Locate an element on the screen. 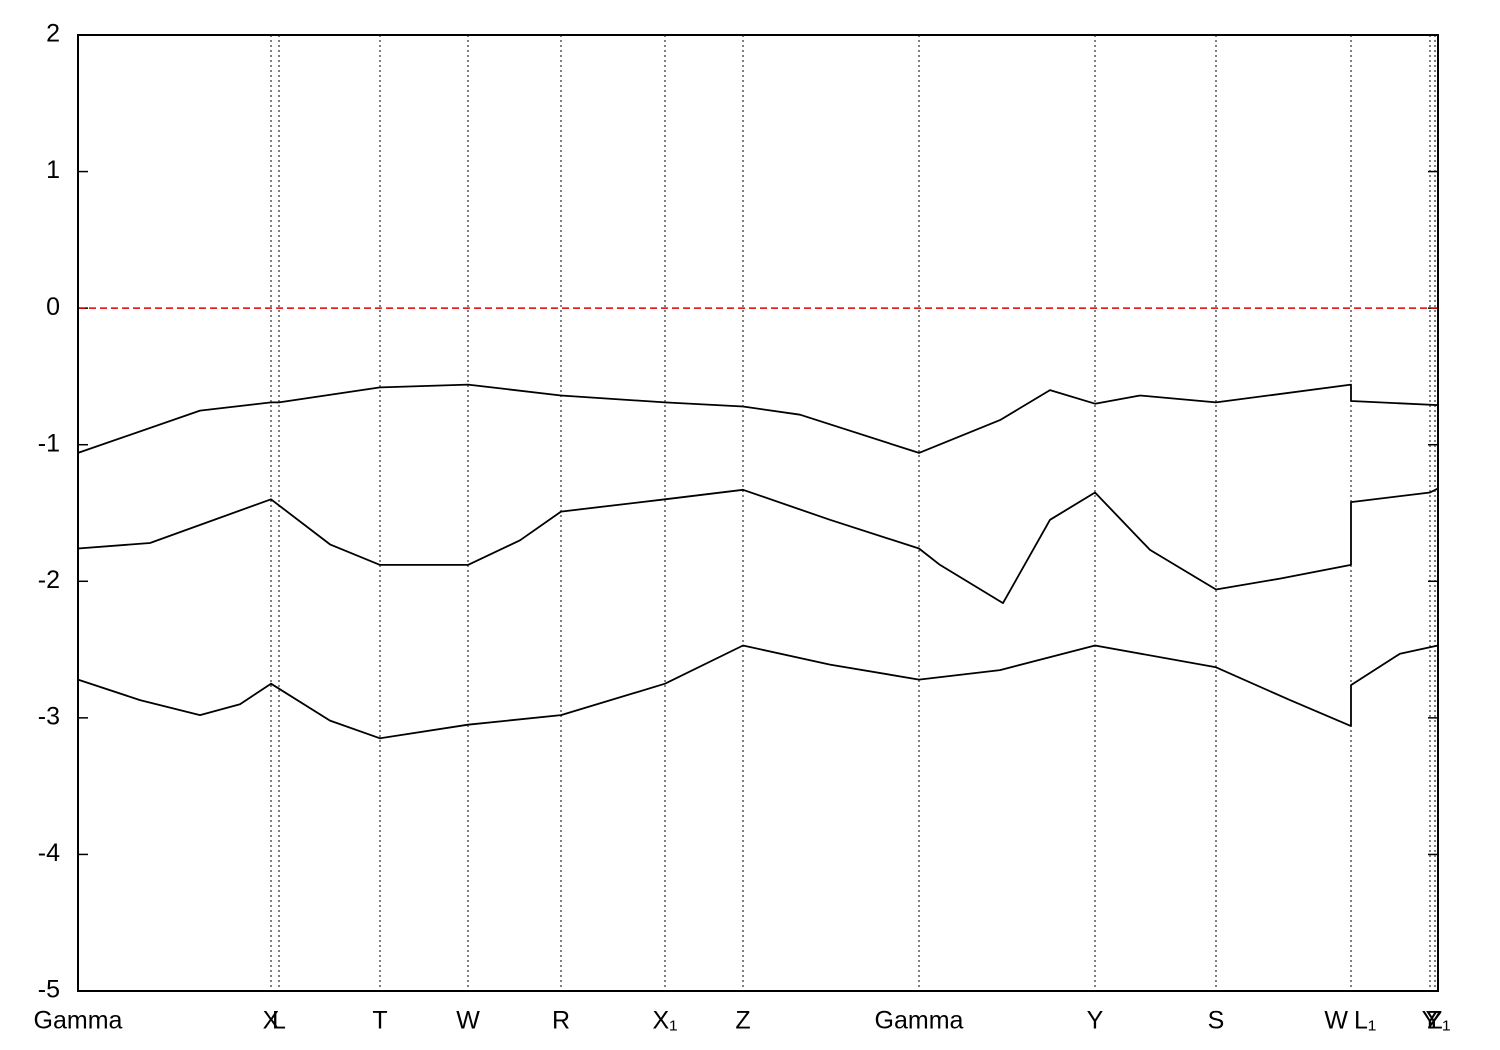 This screenshot has width=1500, height=1050. y-tick-label: -4 is located at coordinates (49, 853).